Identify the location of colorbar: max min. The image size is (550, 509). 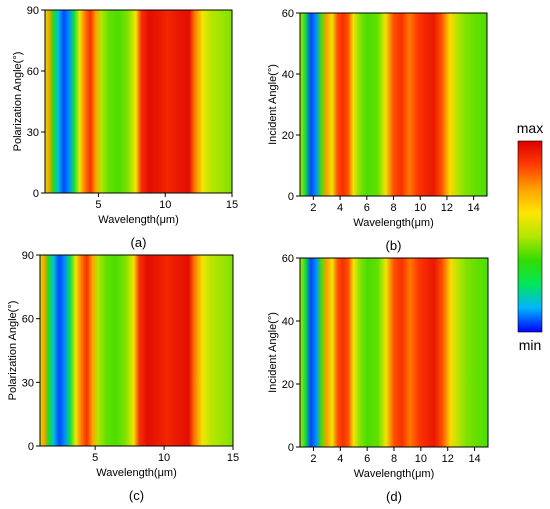
(530, 236).